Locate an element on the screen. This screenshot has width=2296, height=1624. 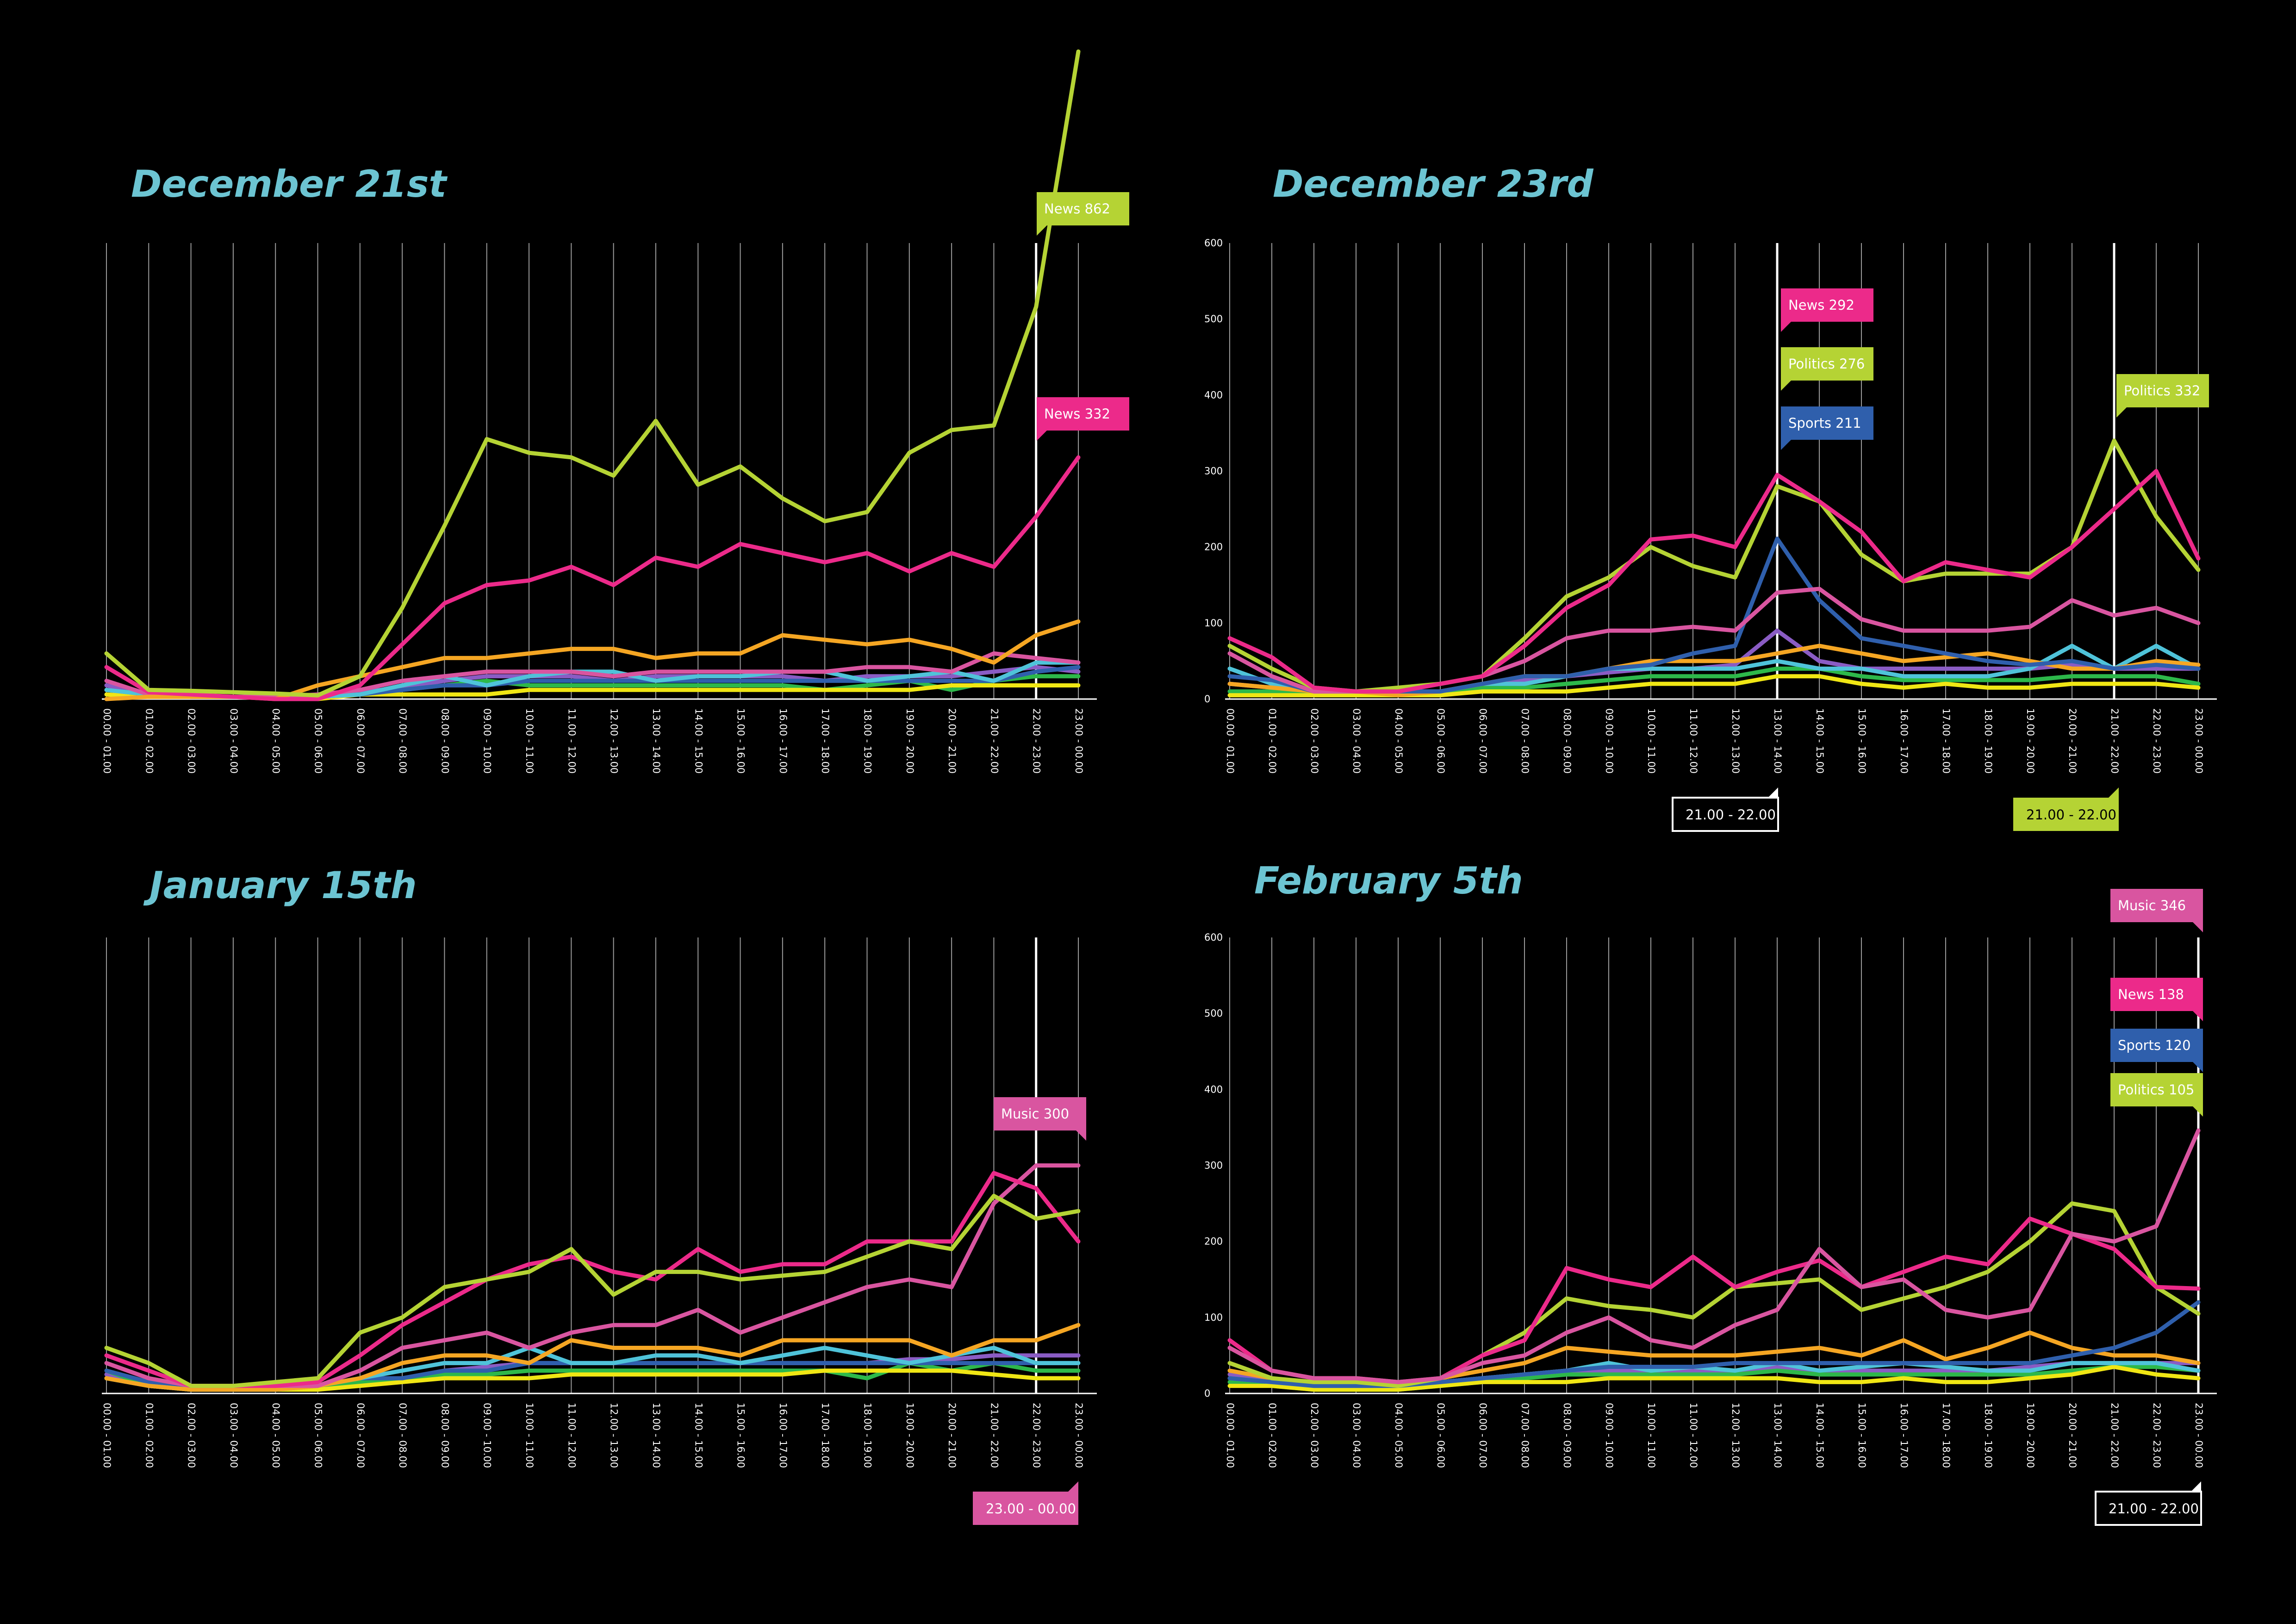
y-tick-label: 0 is located at coordinates (1207, 1393).